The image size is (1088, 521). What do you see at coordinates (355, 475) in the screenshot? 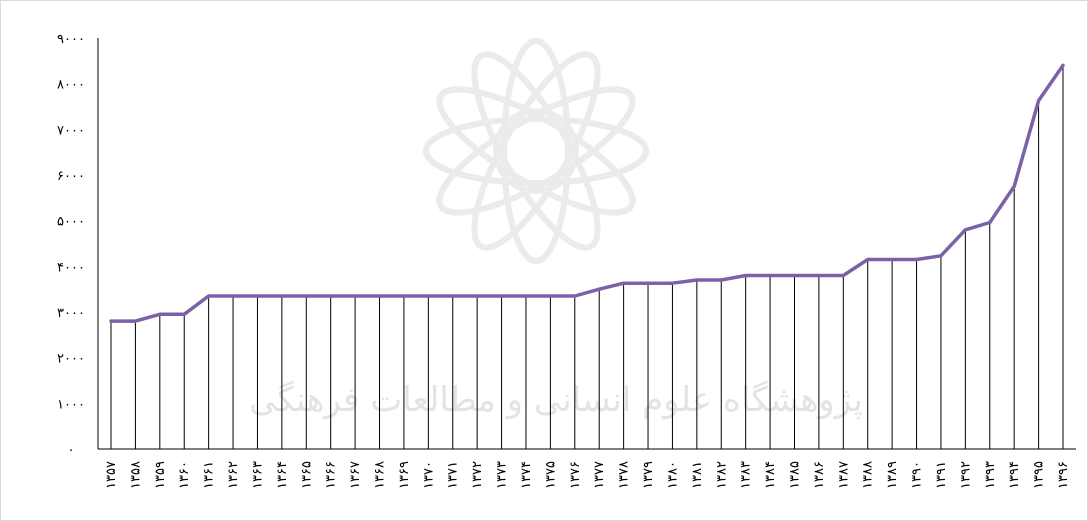
I see `x-tick-label: ۱۳۶۷` at bounding box center [355, 475].